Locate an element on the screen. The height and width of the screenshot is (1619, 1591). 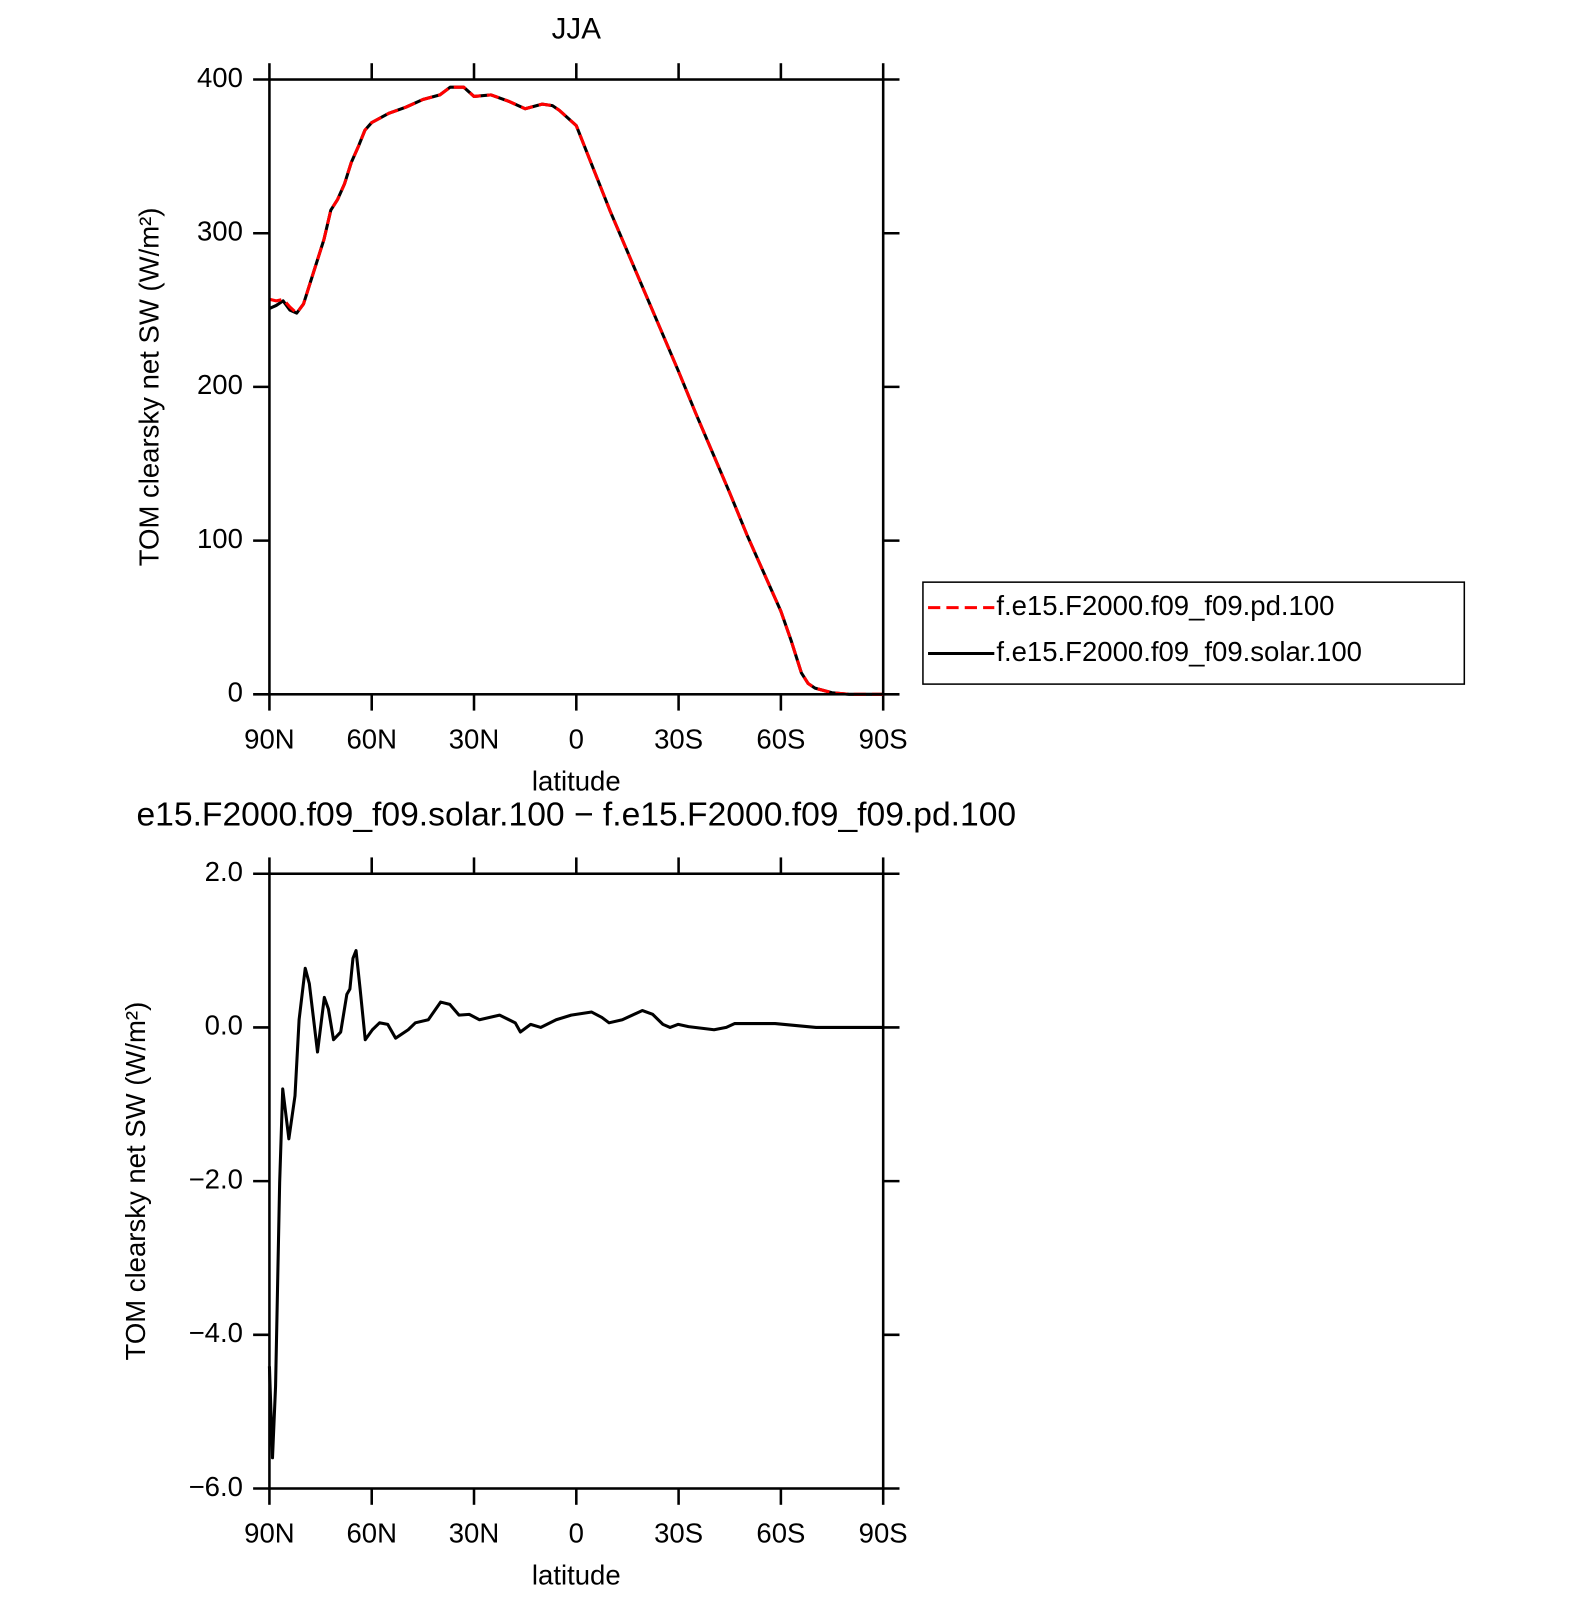
y-tick-label: 0 is located at coordinates (235, 692).